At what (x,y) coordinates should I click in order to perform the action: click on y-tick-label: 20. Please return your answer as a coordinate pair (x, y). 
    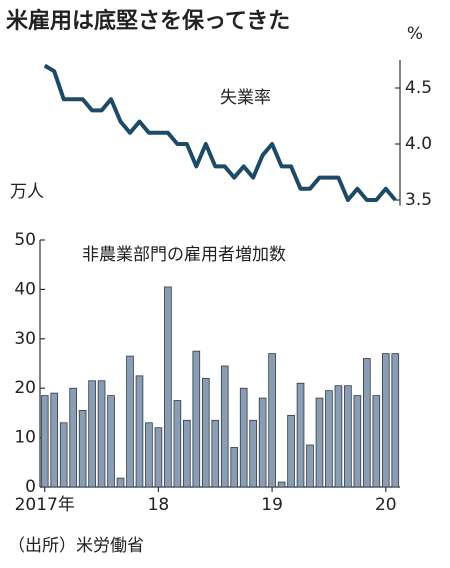
    Looking at the image, I should click on (25, 388).